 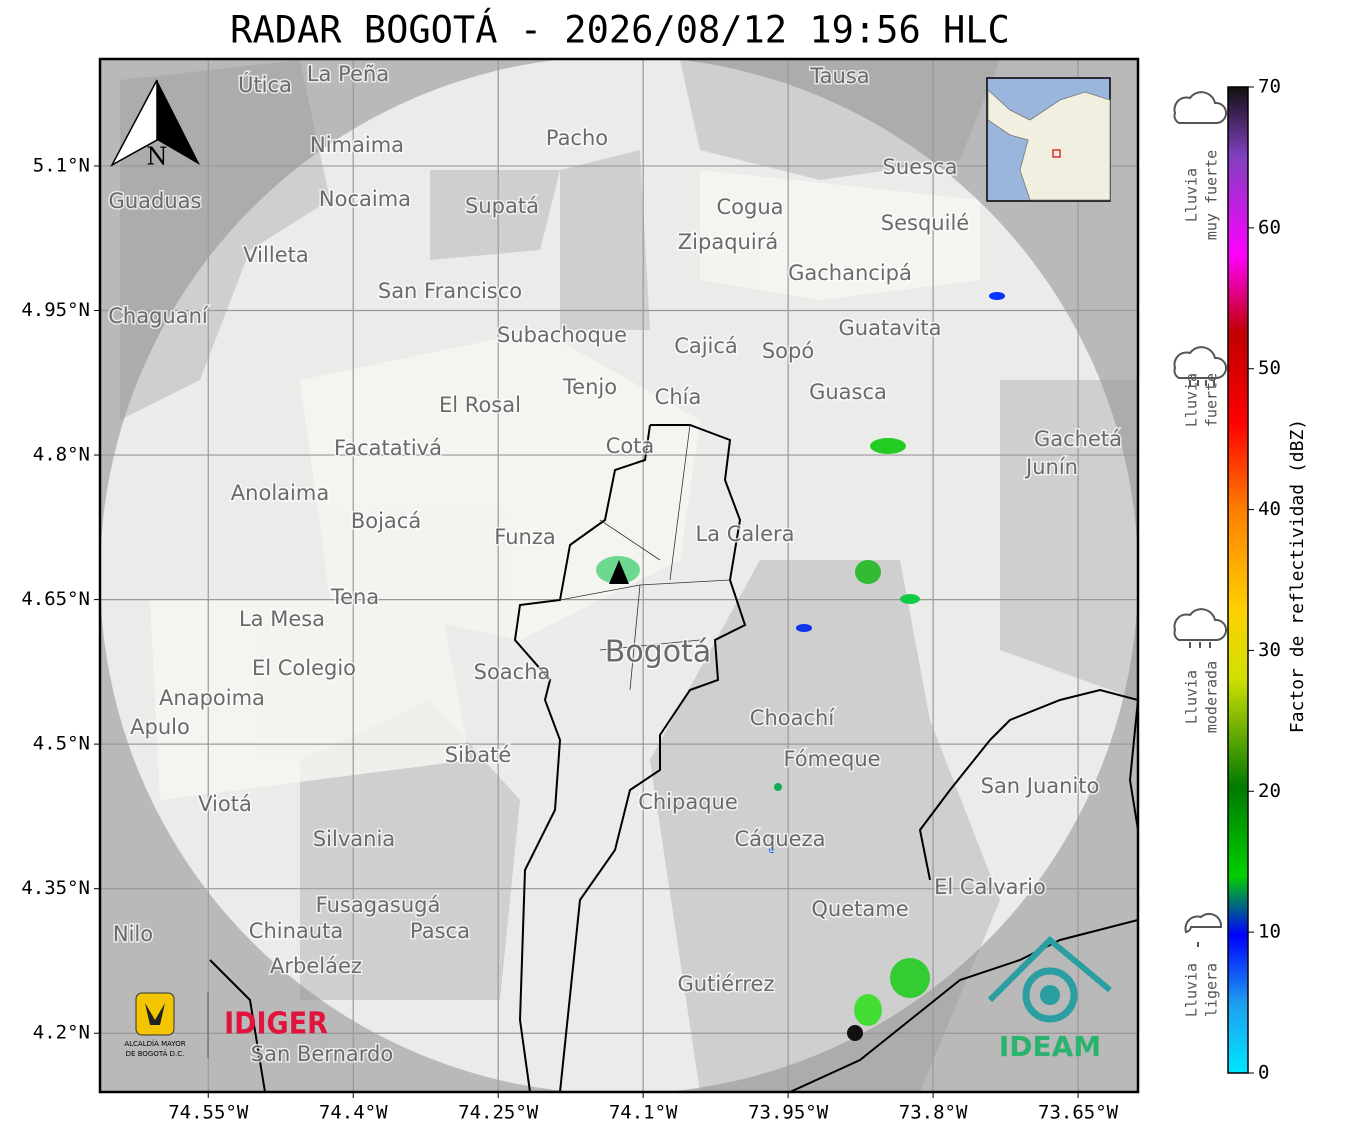 What do you see at coordinates (157, 157) in the screenshot?
I see `north-label: N` at bounding box center [157, 157].